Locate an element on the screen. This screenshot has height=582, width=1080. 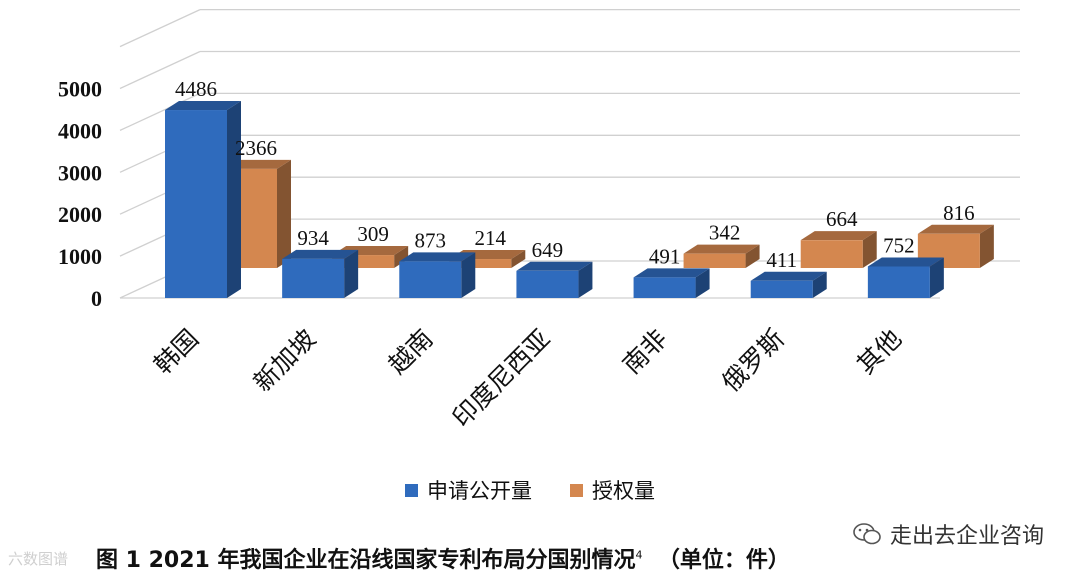
legend-label: 授权量 is located at coordinates (623, 491).